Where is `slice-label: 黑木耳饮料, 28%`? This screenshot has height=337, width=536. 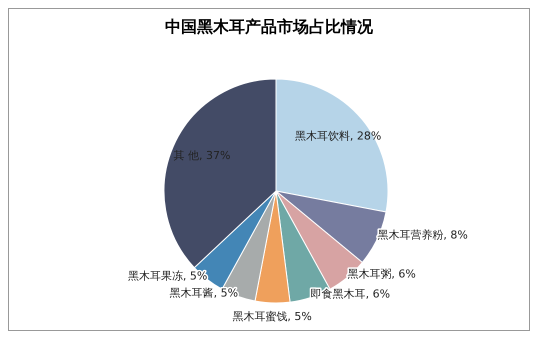 slice-label: 黑木耳饮料, 28% is located at coordinates (338, 136).